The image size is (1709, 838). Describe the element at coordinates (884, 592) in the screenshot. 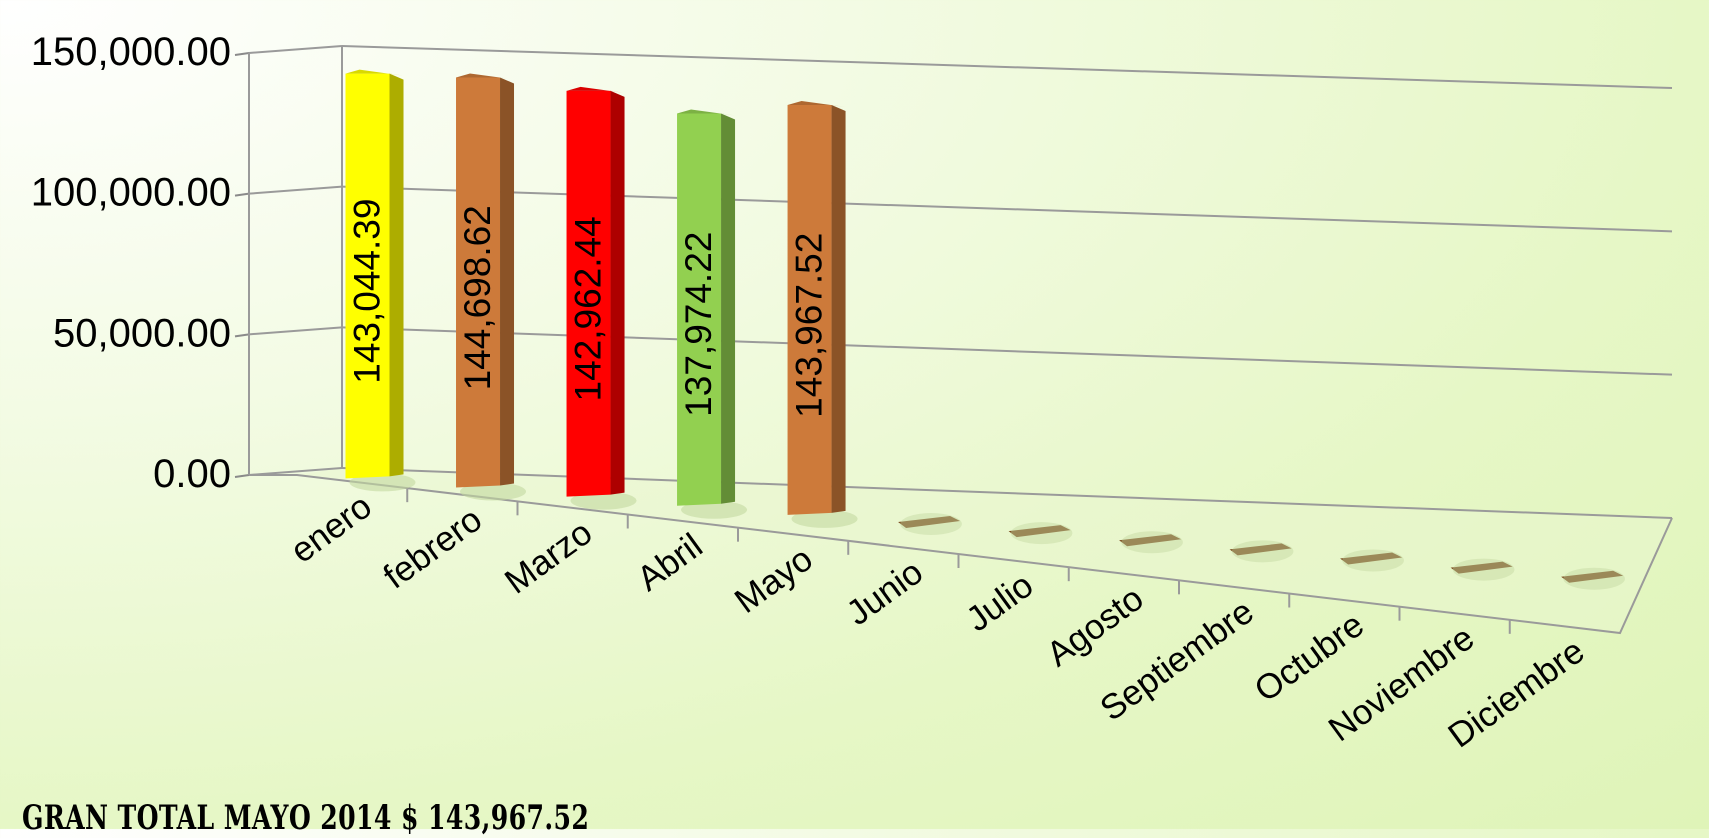

I see `x-tick-label: Junio` at that location.